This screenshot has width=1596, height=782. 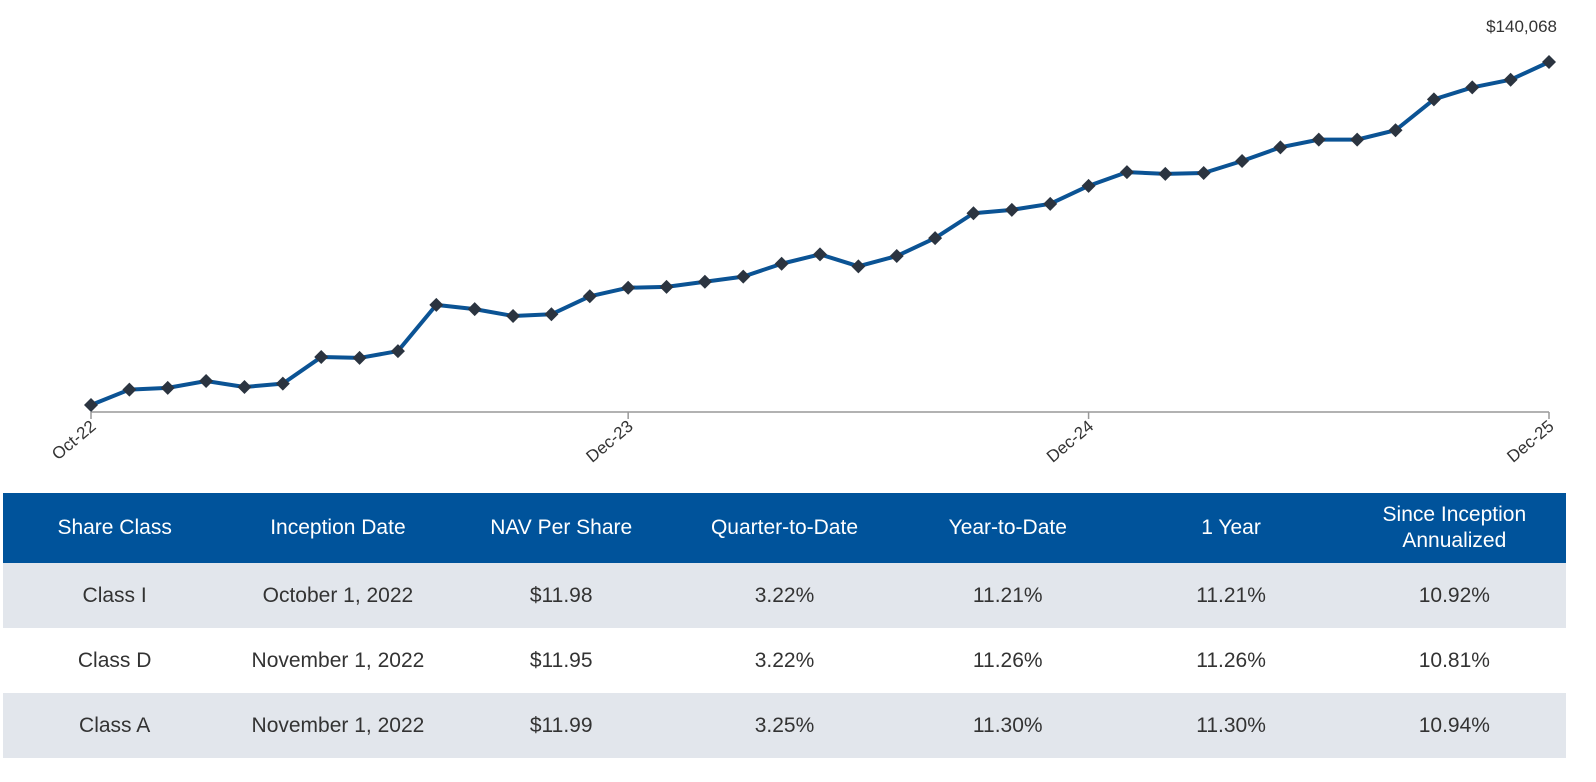 What do you see at coordinates (338, 528) in the screenshot?
I see `column-header: Inception Date` at bounding box center [338, 528].